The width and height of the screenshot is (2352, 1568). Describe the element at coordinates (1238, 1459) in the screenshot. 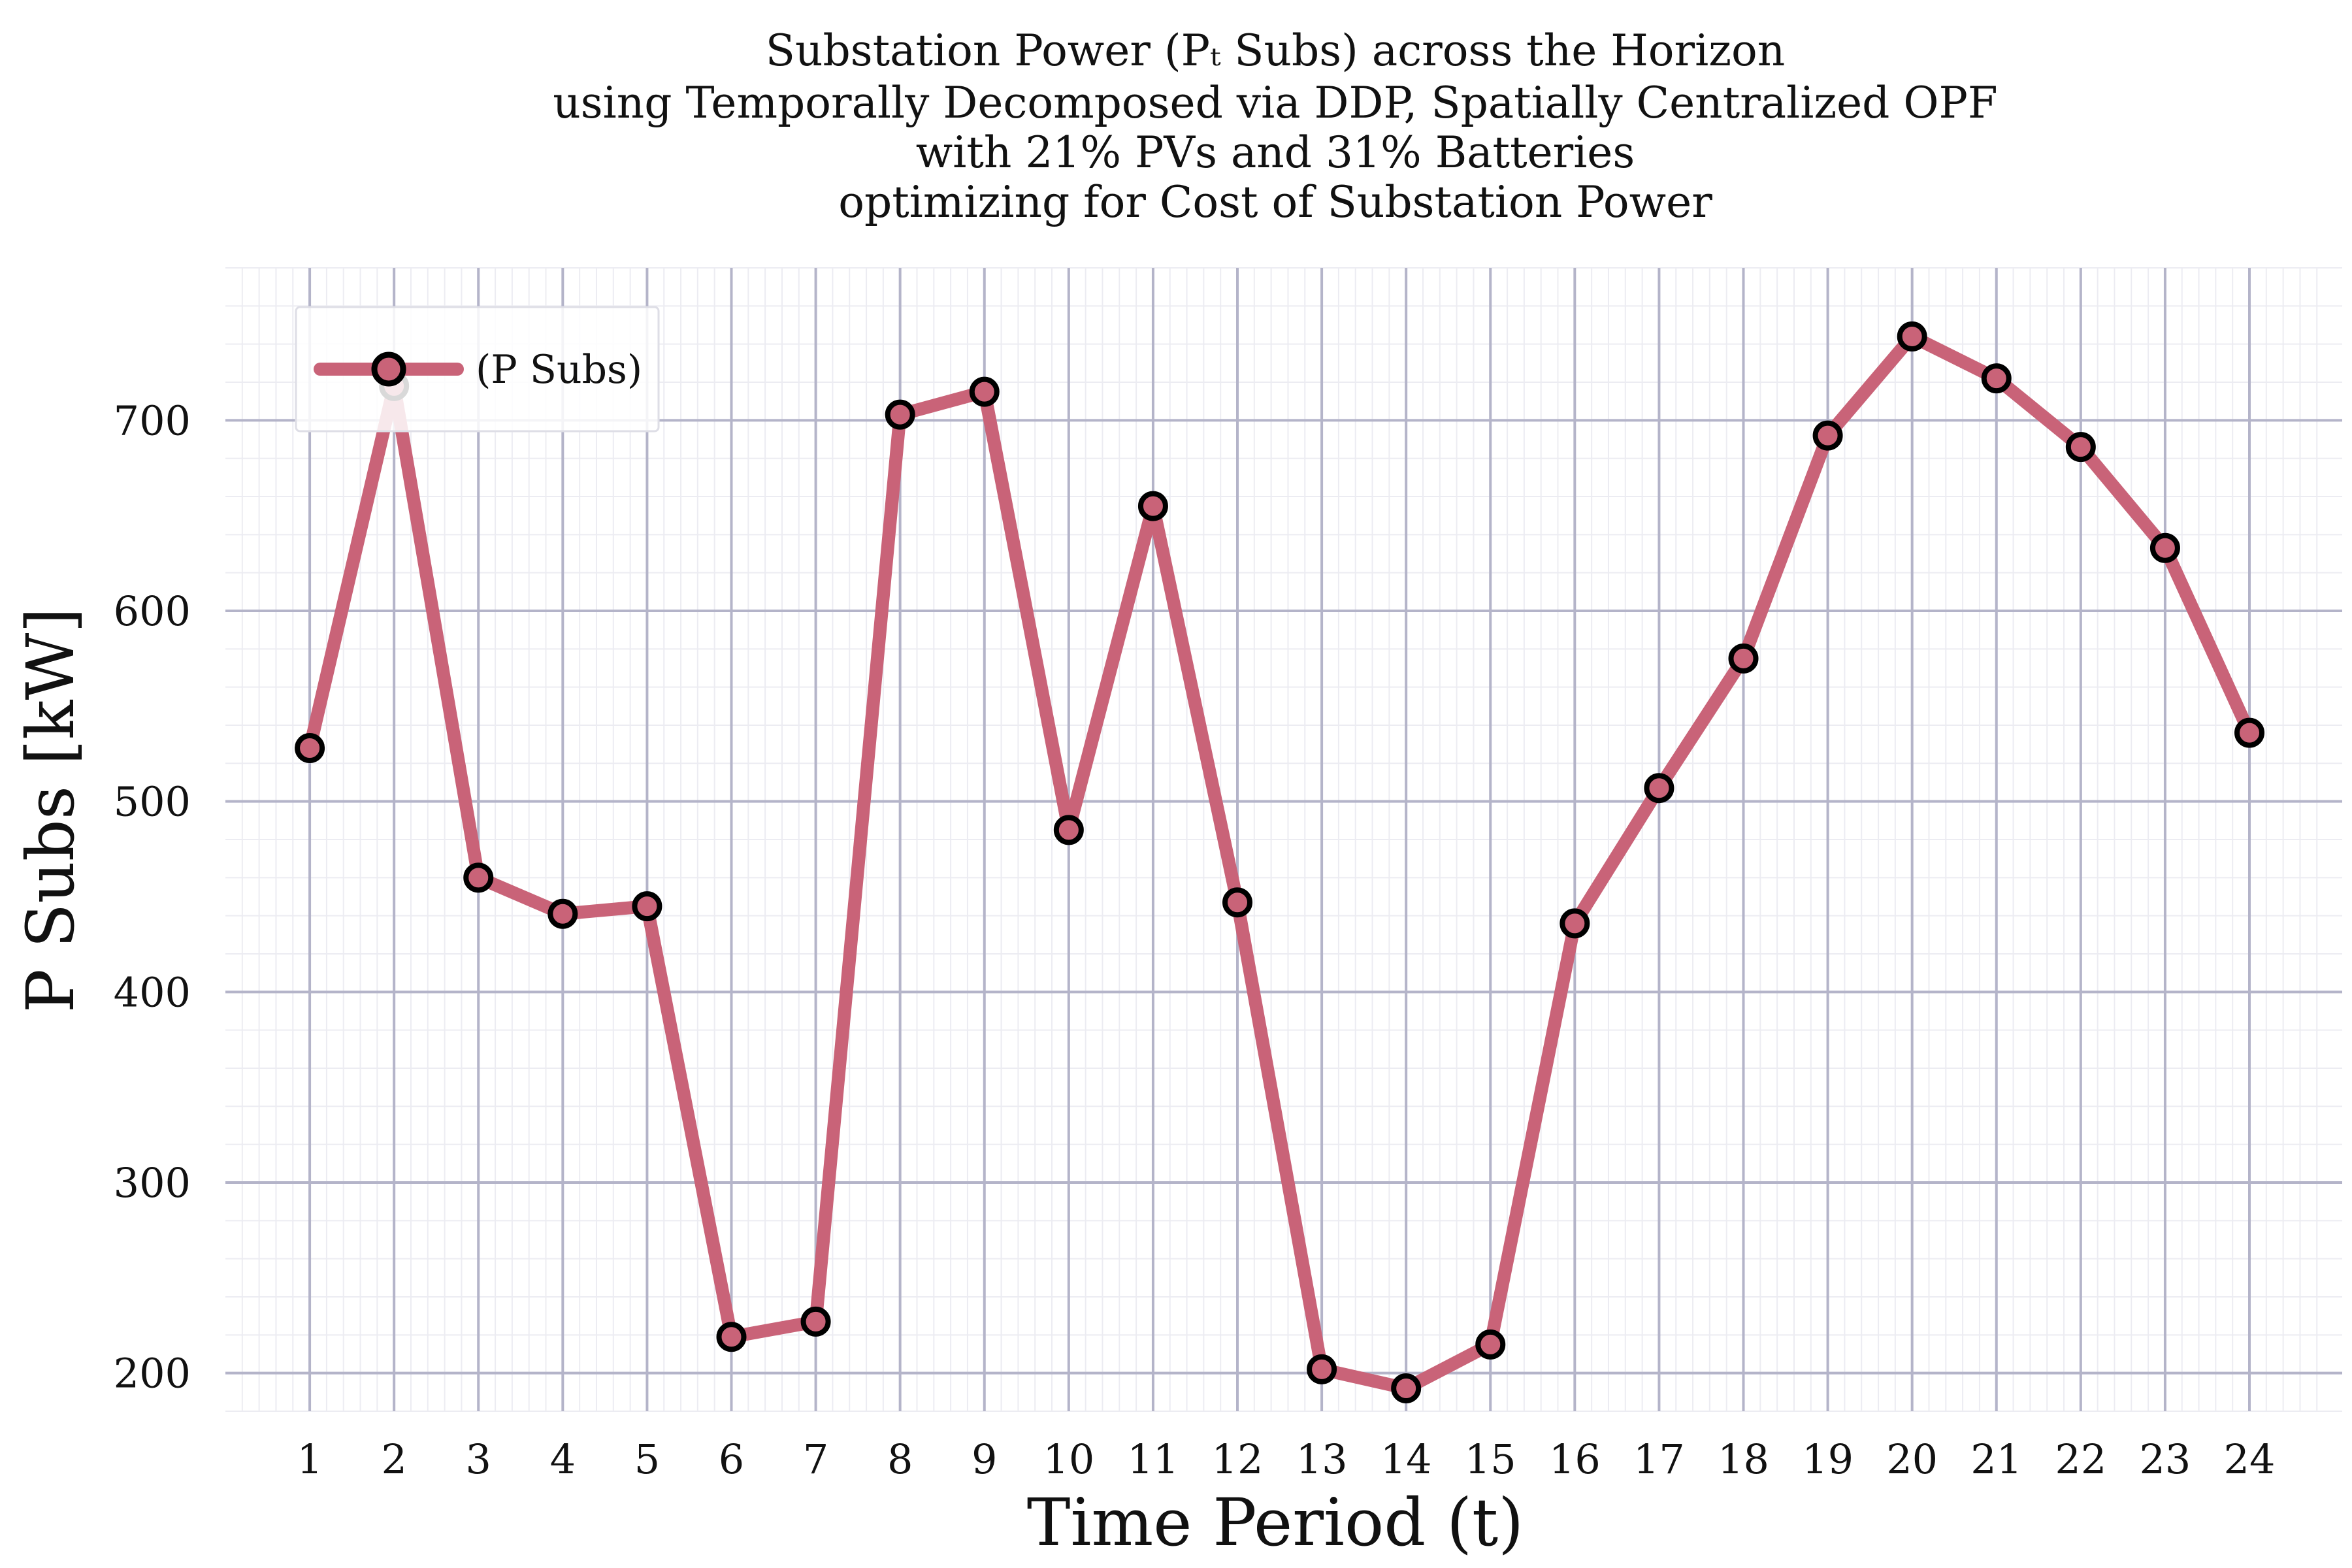

I see `x-tick-label: 12` at that location.